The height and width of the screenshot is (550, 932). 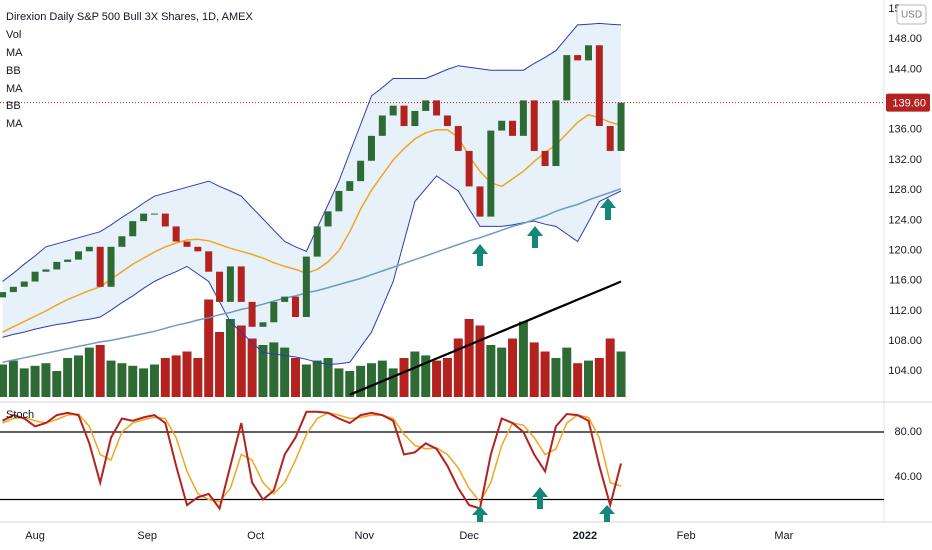 I want to click on currency-box, so click(x=911, y=14).